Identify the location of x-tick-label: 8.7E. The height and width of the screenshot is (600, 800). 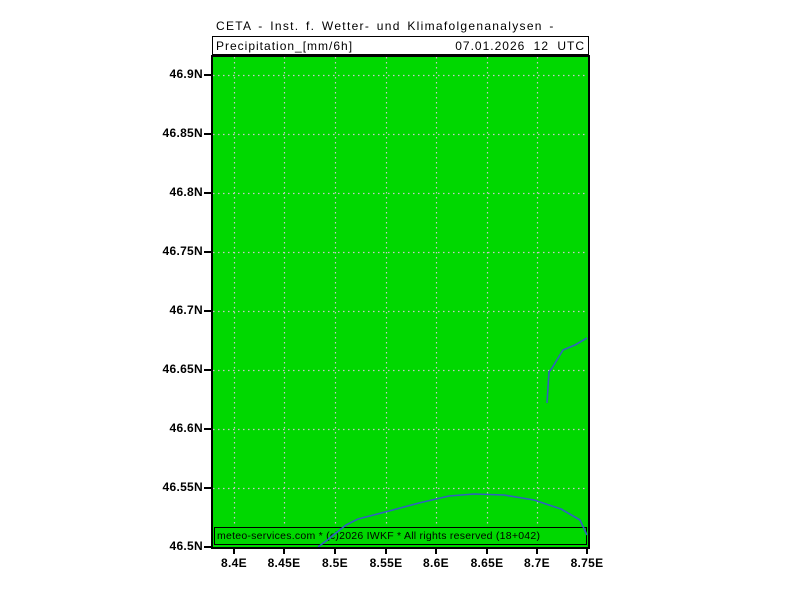
(537, 563).